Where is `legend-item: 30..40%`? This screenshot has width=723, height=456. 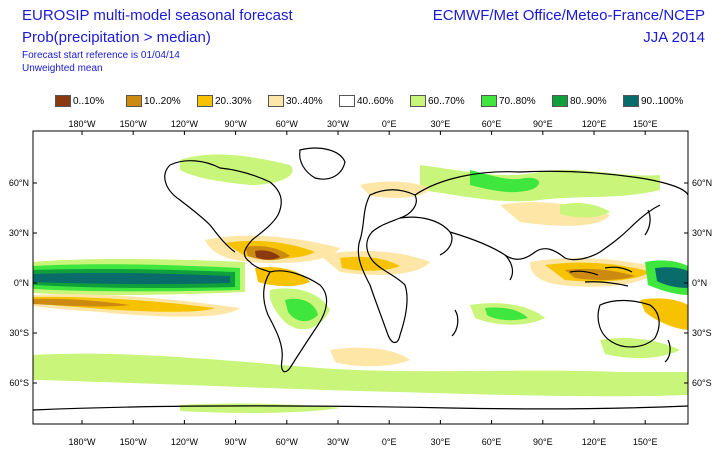 legend-item: 30..40% is located at coordinates (295, 101).